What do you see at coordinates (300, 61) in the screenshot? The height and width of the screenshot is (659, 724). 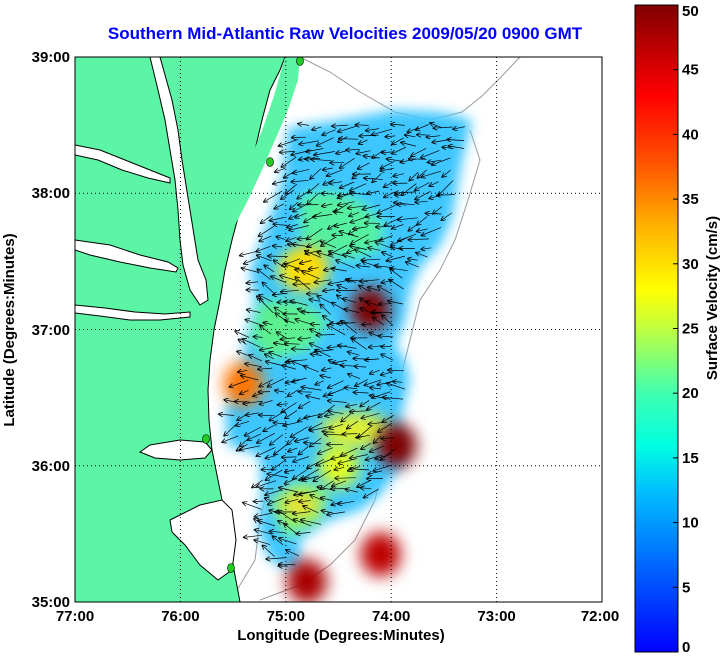 I see `station-marker-north` at bounding box center [300, 61].